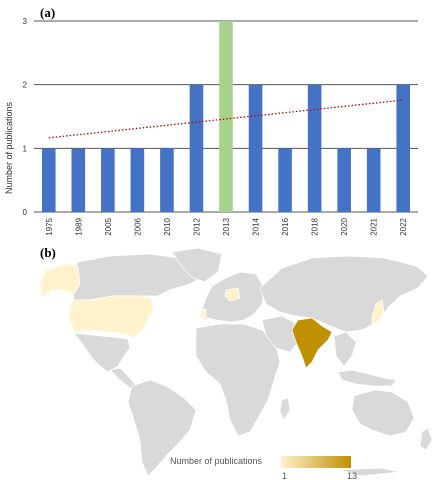  What do you see at coordinates (226, 116) in the screenshot?
I see `bar-2013` at bounding box center [226, 116].